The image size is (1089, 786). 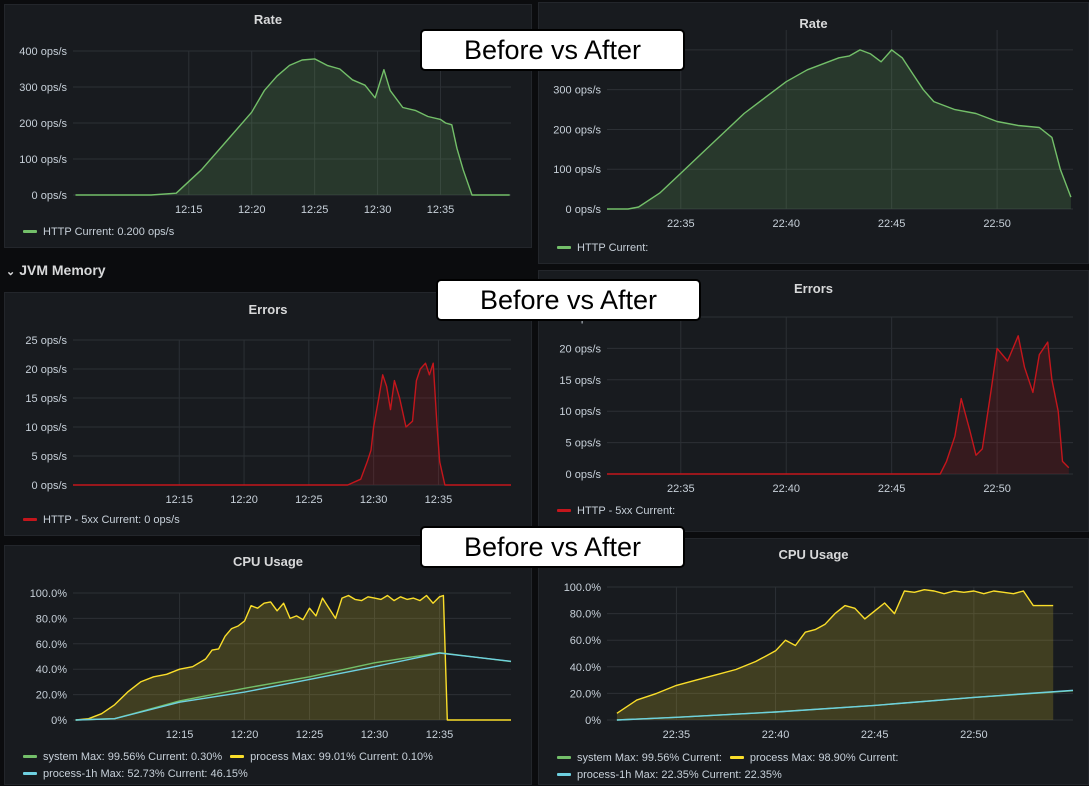 What do you see at coordinates (62, 270) in the screenshot?
I see `section-title: JVM Memory` at bounding box center [62, 270].